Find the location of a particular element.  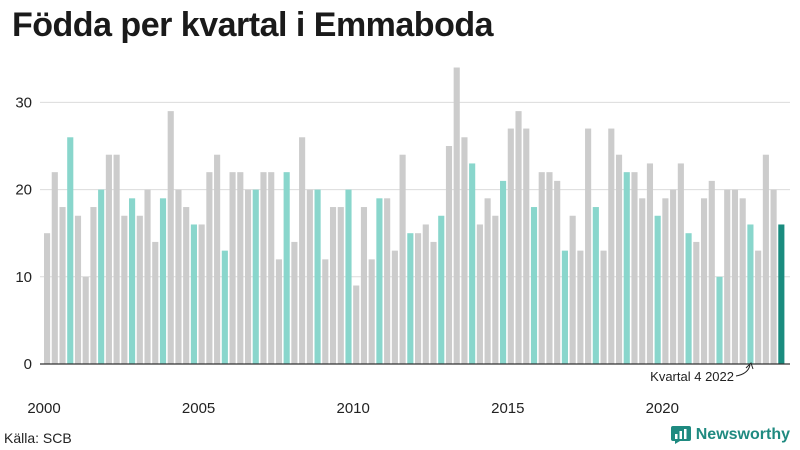

annotation-arrow-head is located at coordinates (749, 366).